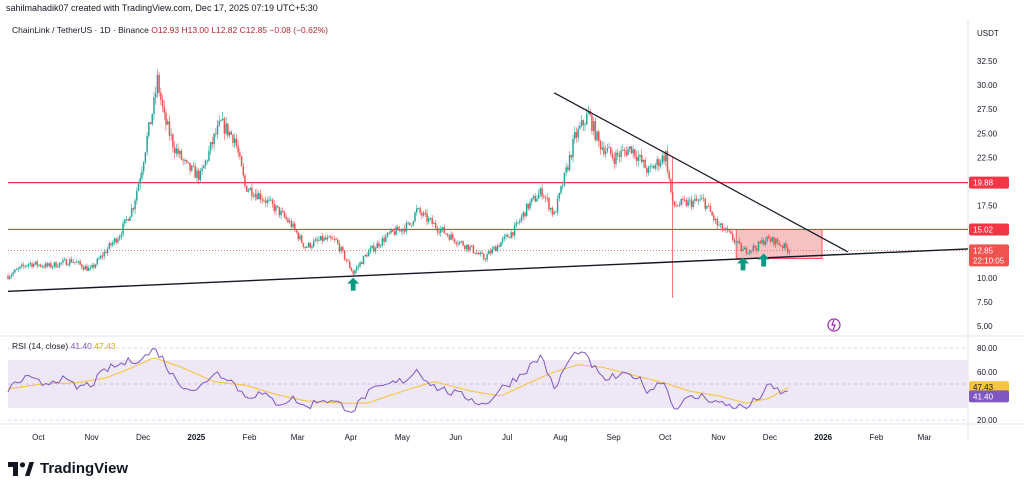 Image resolution: width=1024 pixels, height=490 pixels. What do you see at coordinates (68, 468) in the screenshot?
I see `tradingview-logo: TradingView` at bounding box center [68, 468].